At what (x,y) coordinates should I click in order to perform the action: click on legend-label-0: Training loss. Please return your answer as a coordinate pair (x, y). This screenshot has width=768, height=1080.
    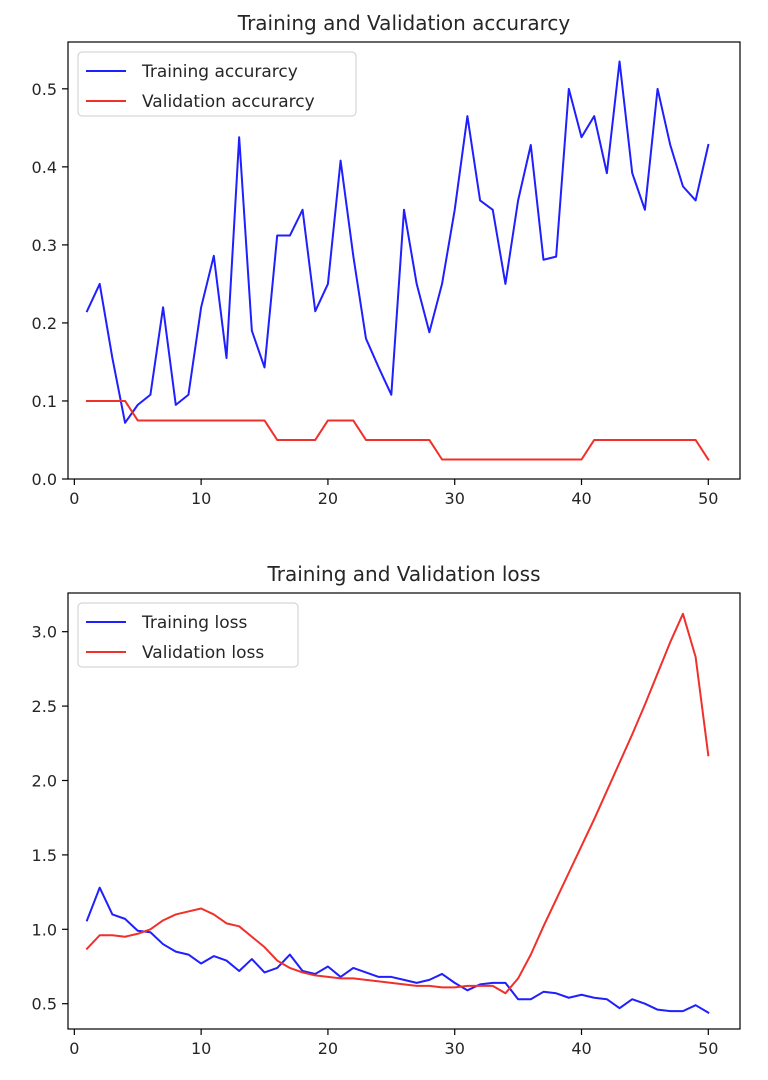
    Looking at the image, I should click on (194, 623).